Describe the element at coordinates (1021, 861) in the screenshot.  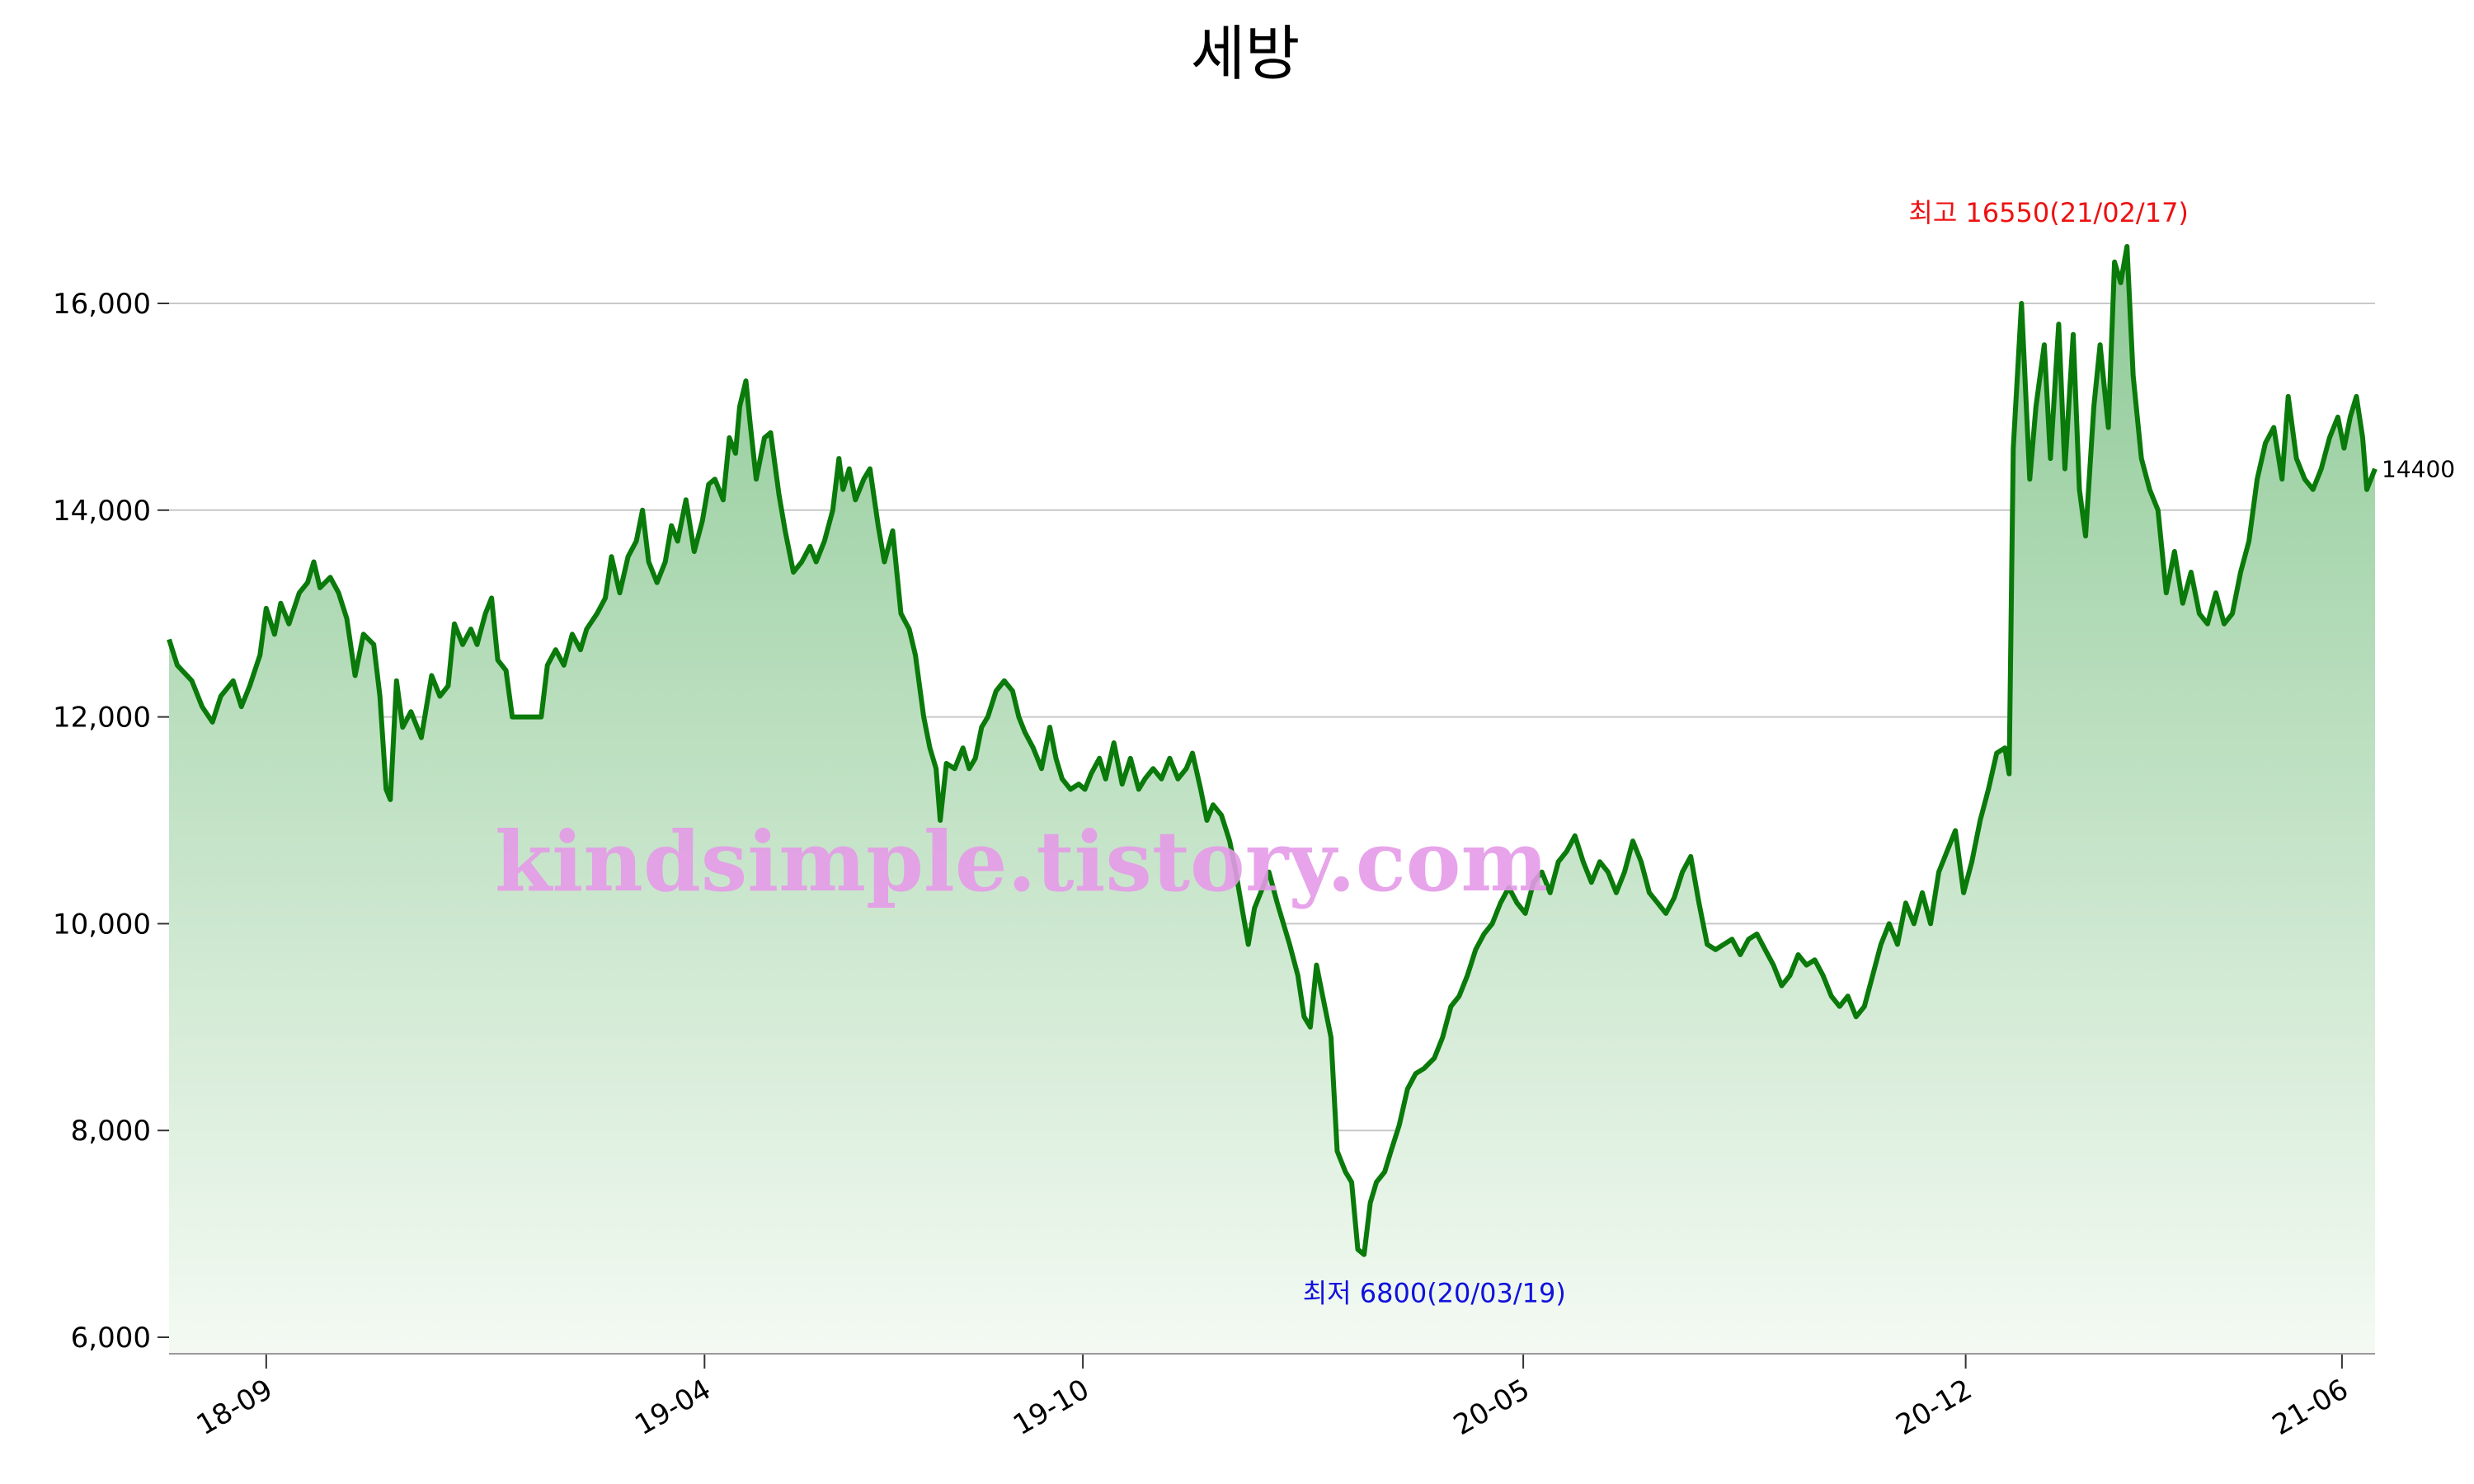
I see `watermark: kindsimple.tistory.com` at that location.